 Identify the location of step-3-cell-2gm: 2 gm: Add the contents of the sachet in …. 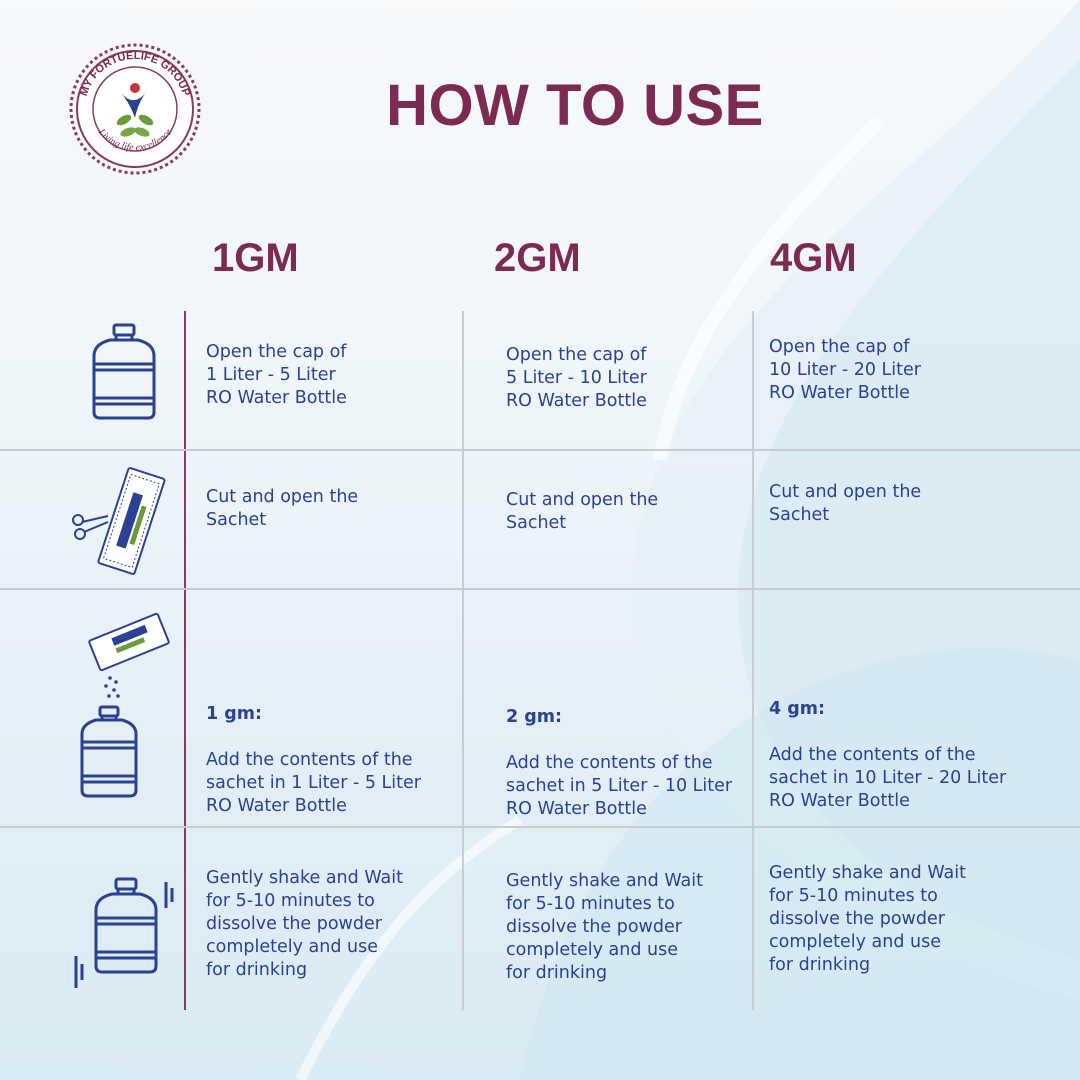
(619, 752).